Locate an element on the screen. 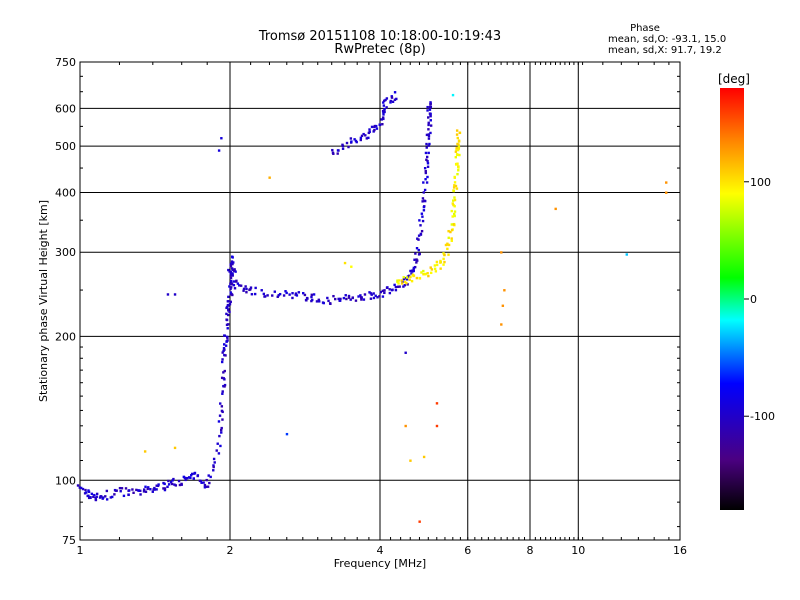  x-tick-label: 16 is located at coordinates (680, 550).